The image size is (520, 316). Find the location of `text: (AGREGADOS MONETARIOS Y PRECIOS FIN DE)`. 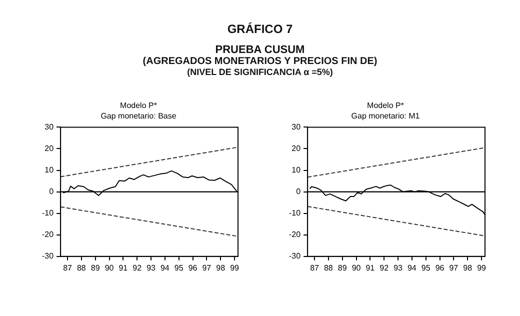

text: (AGREGADOS MONETARIOS Y PRECIOS FIN DE) is located at coordinates (260, 61).